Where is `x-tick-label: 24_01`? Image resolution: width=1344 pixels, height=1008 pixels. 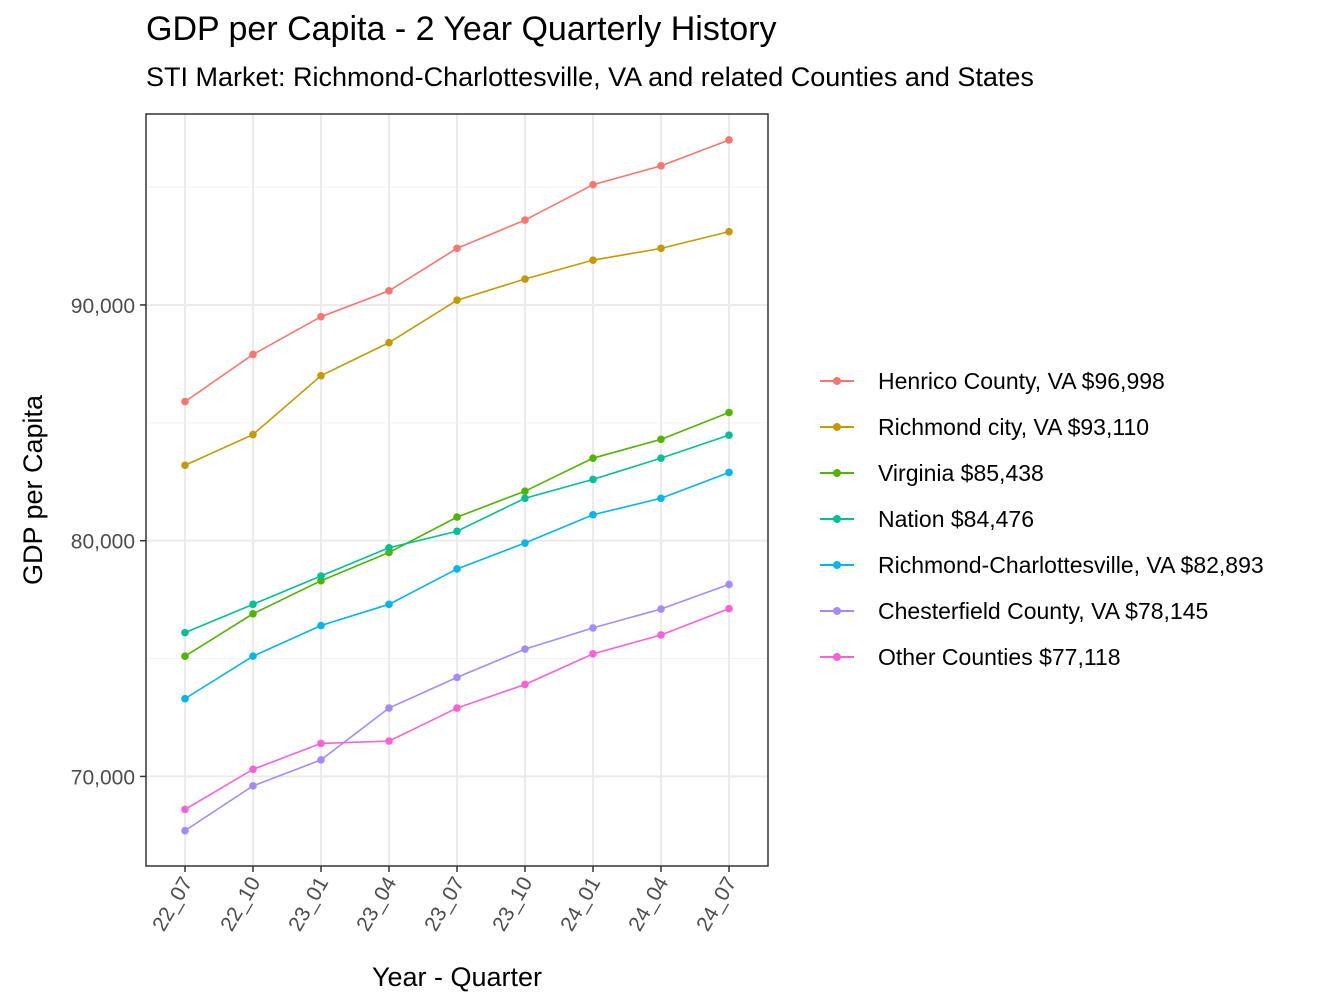
x-tick-label: 24_01 is located at coordinates (580, 904).